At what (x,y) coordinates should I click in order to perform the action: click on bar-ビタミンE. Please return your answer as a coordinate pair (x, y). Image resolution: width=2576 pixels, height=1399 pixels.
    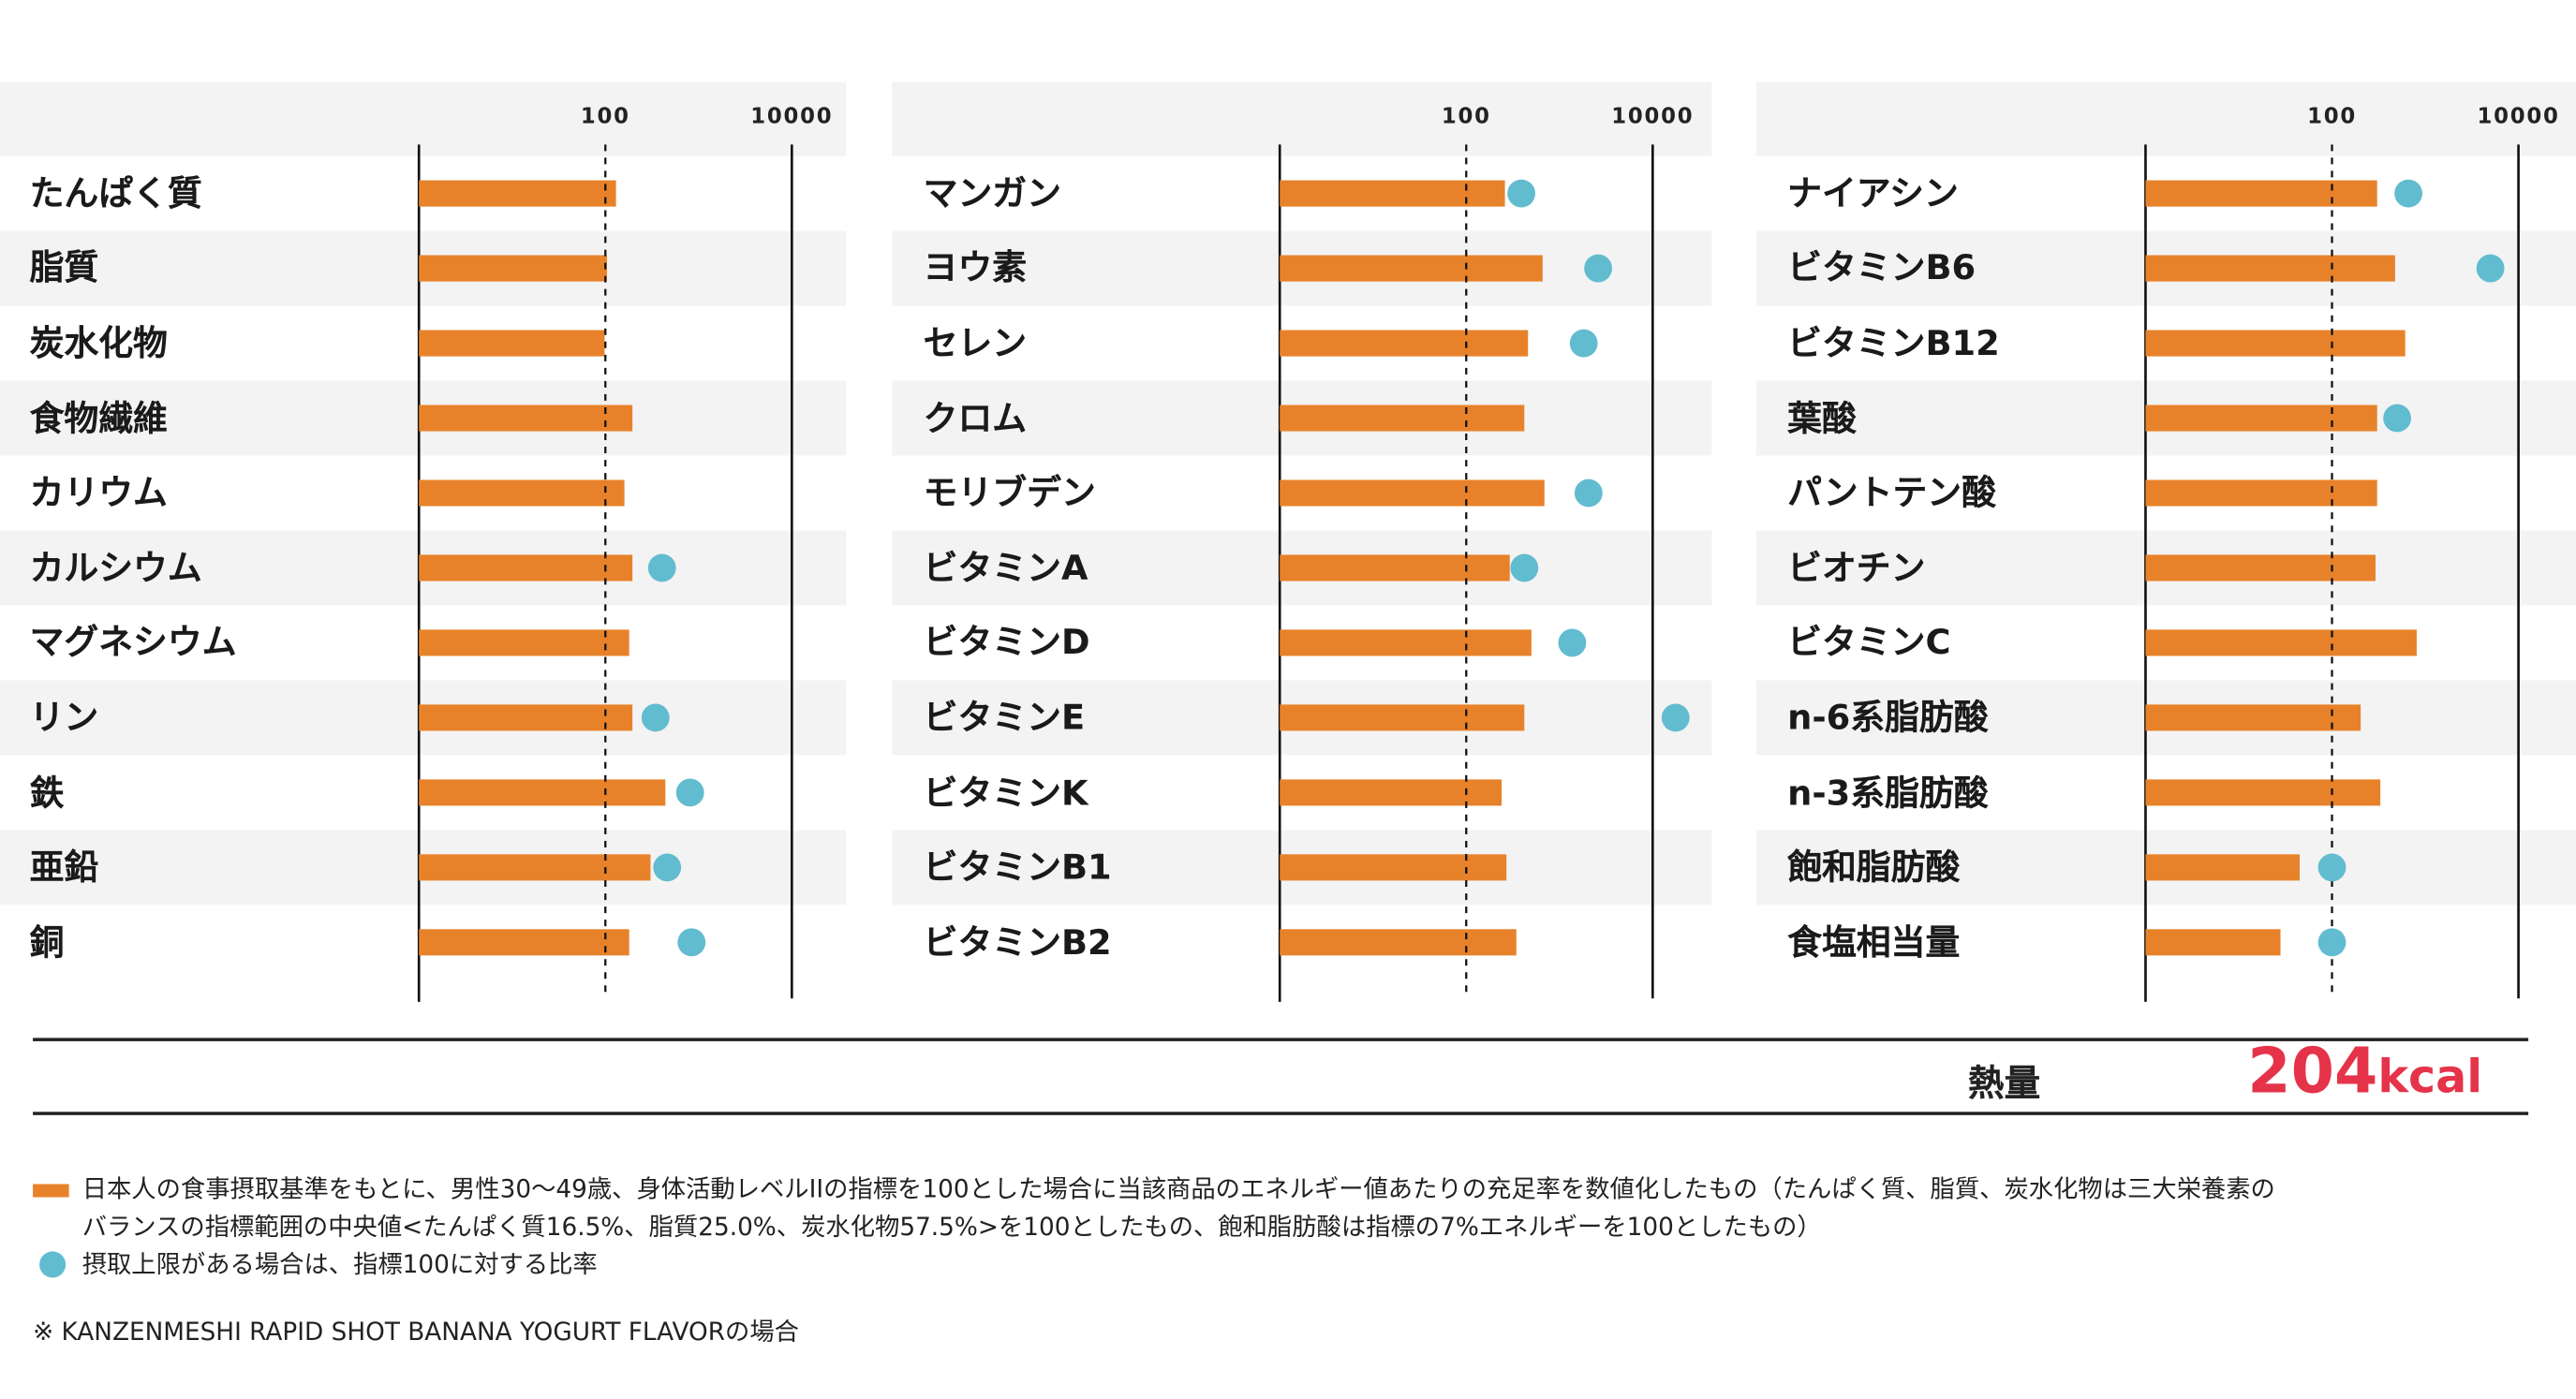
    Looking at the image, I should click on (1402, 717).